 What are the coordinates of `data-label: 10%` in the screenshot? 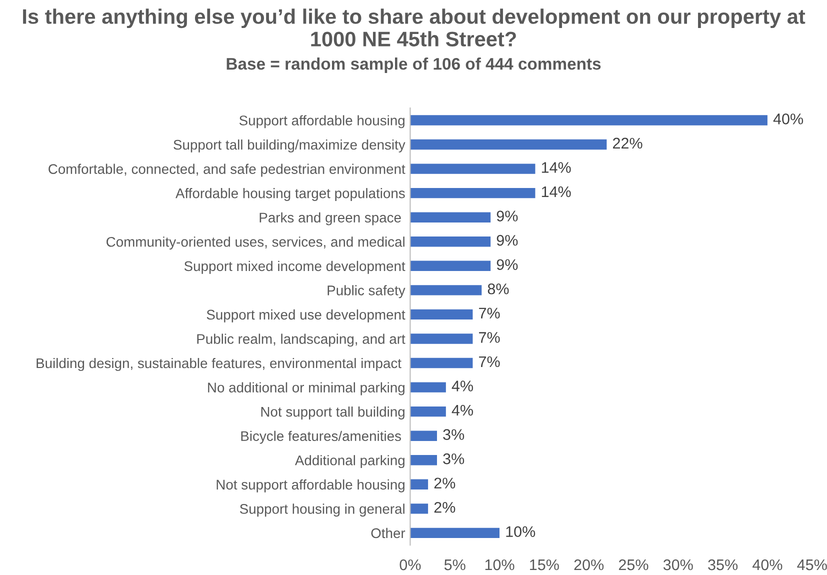 It's located at (521, 532).